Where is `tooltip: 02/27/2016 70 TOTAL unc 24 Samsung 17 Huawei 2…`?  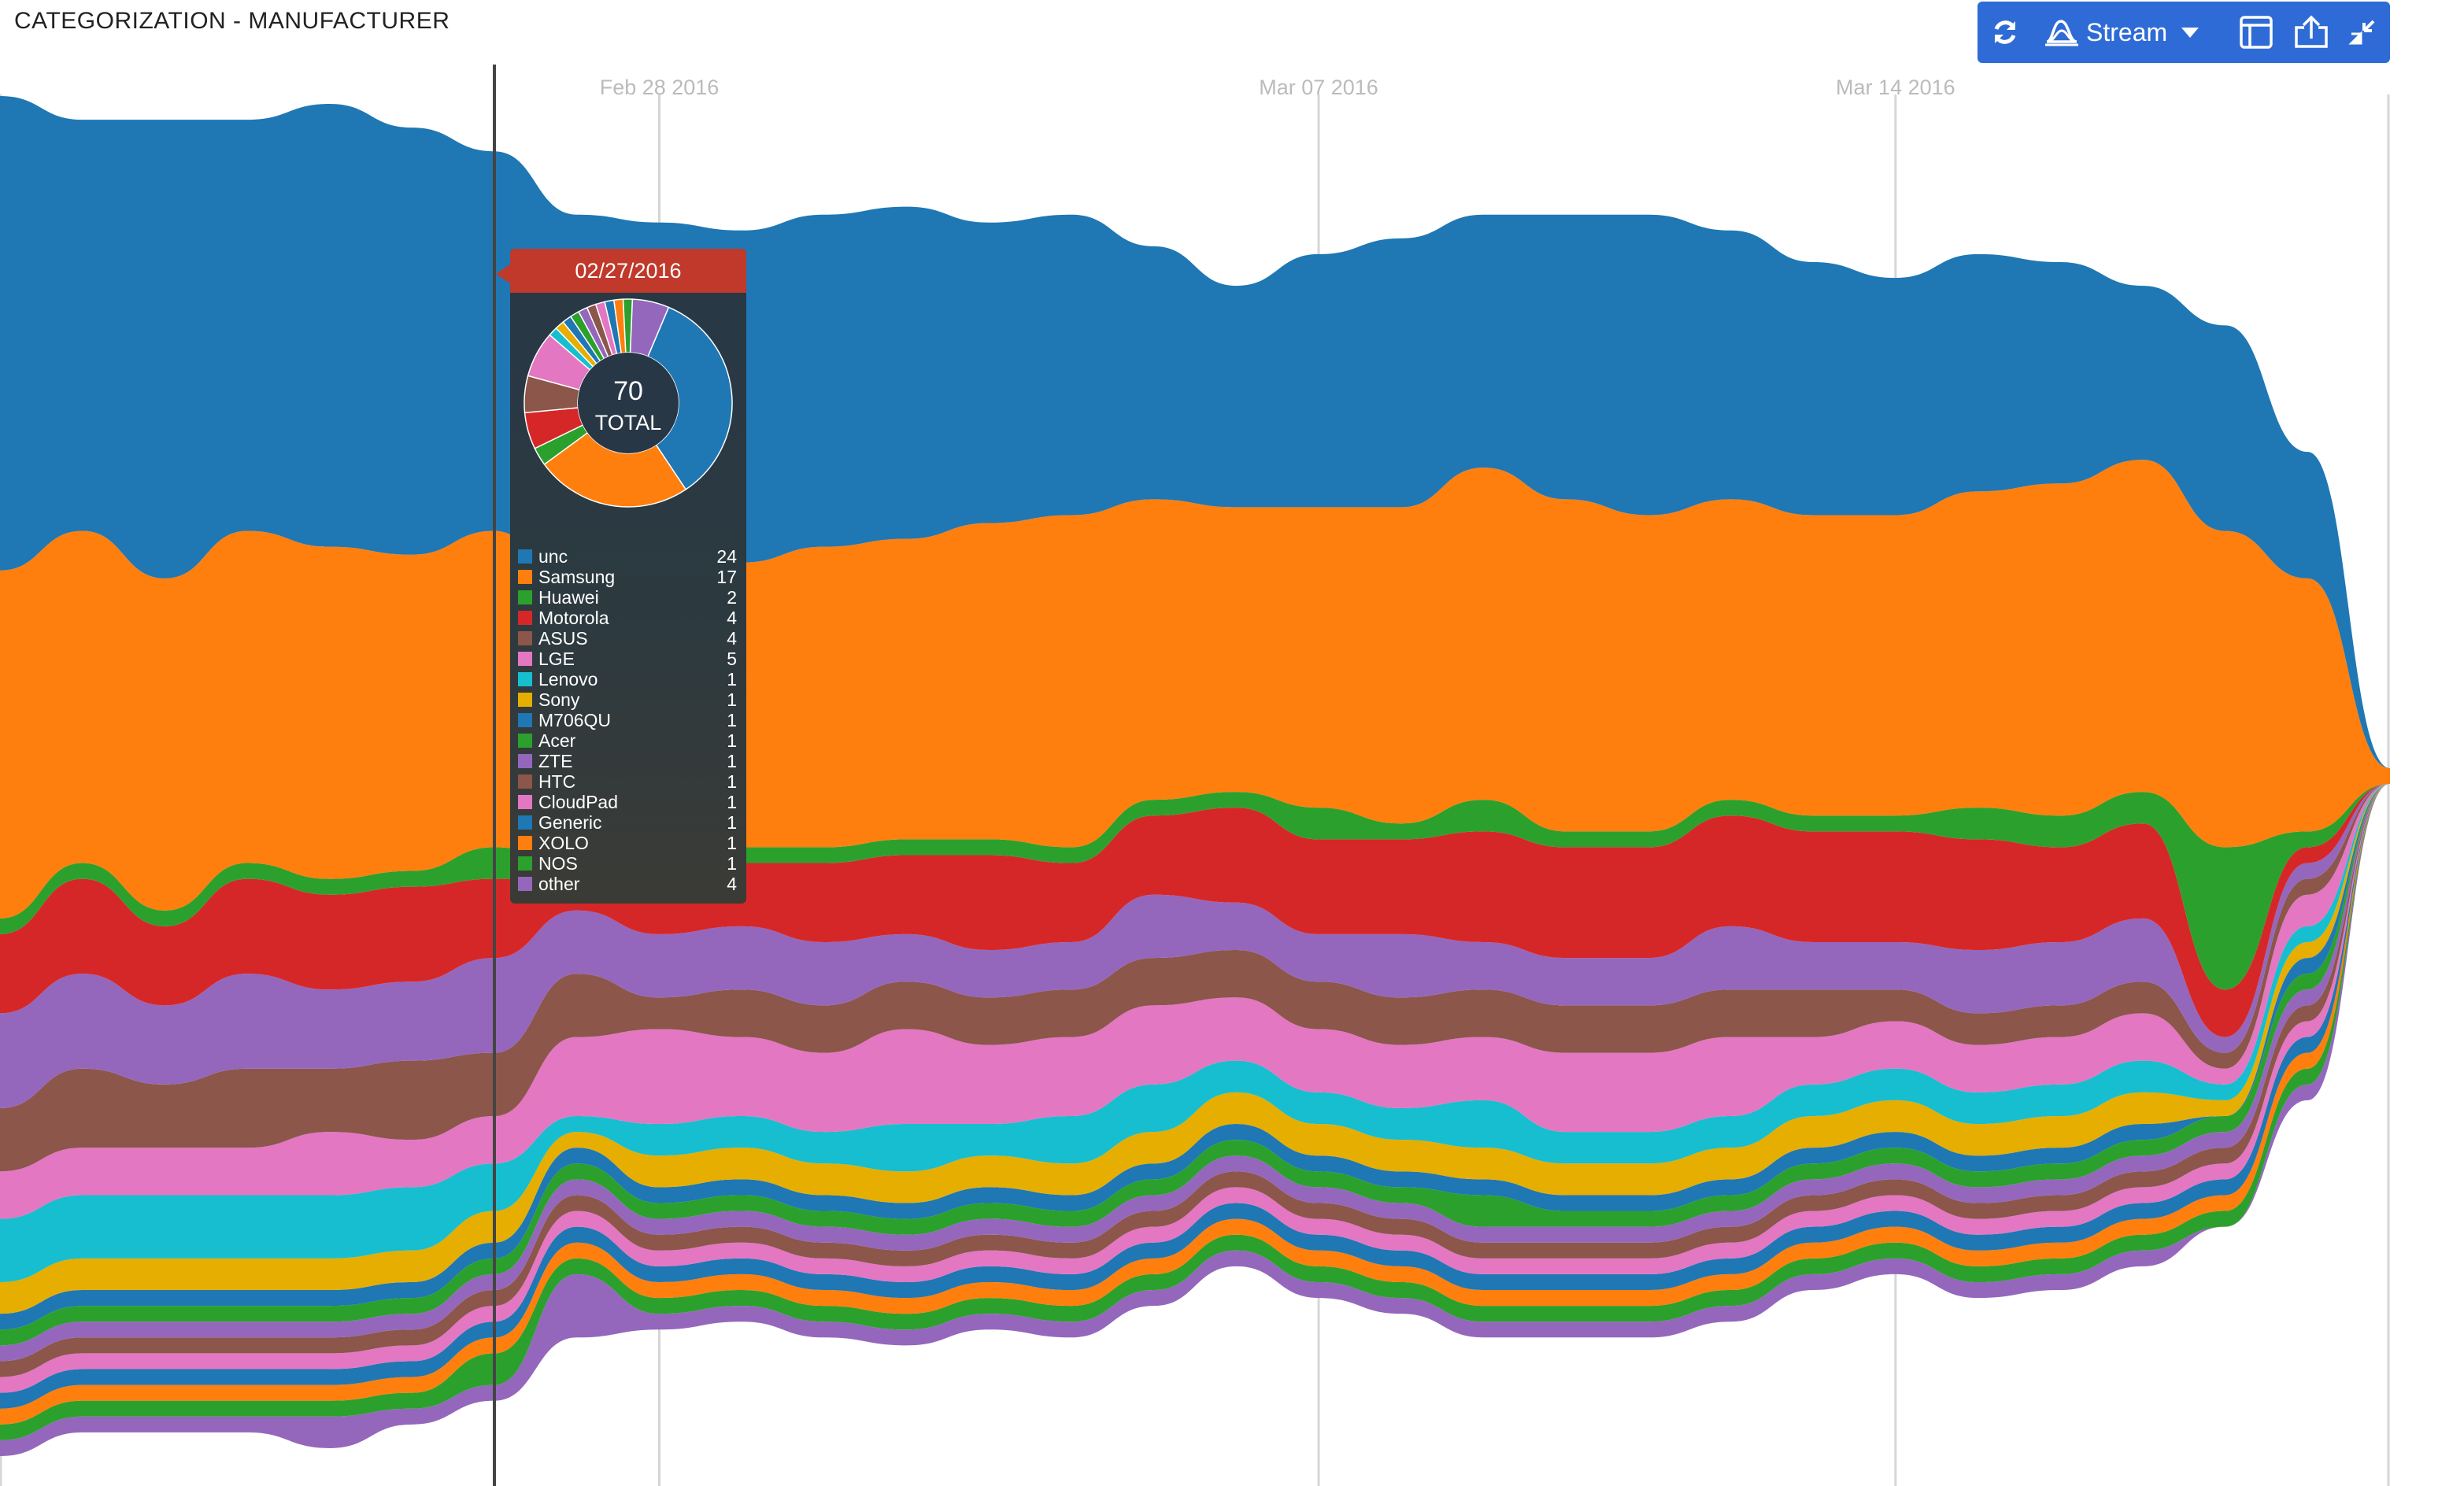 tooltip: 02/27/2016 70 TOTAL unc 24 Samsung 17 Huawei 2… is located at coordinates (628, 576).